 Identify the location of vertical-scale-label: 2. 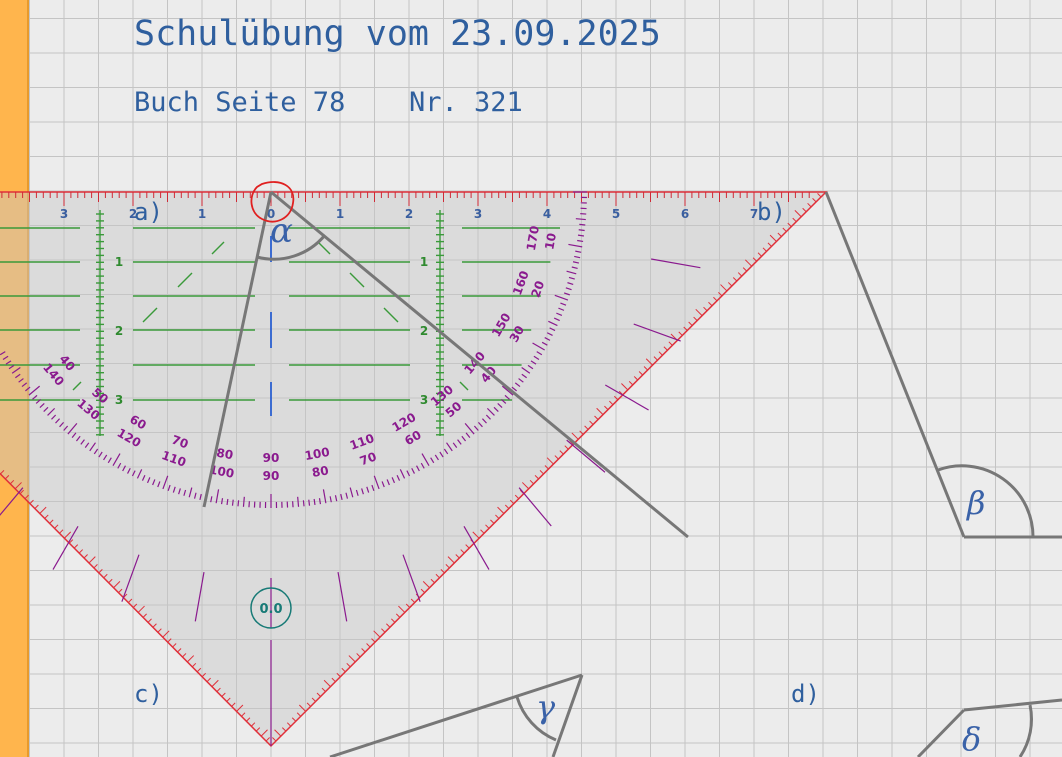
(119, 331).